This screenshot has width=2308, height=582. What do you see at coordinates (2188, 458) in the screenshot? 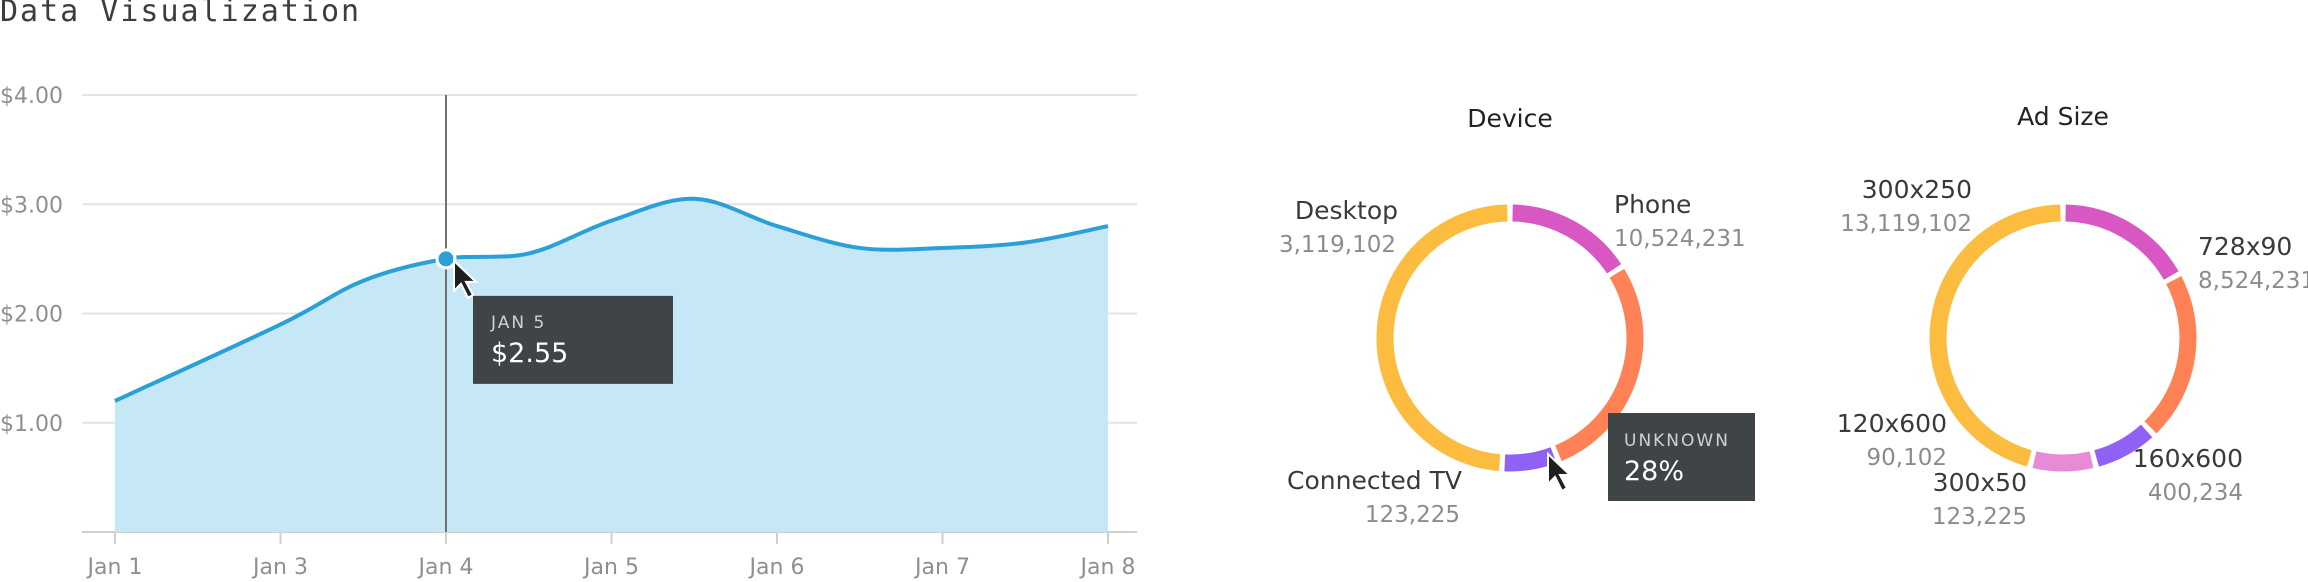
I see `slice-label: 160x600` at bounding box center [2188, 458].